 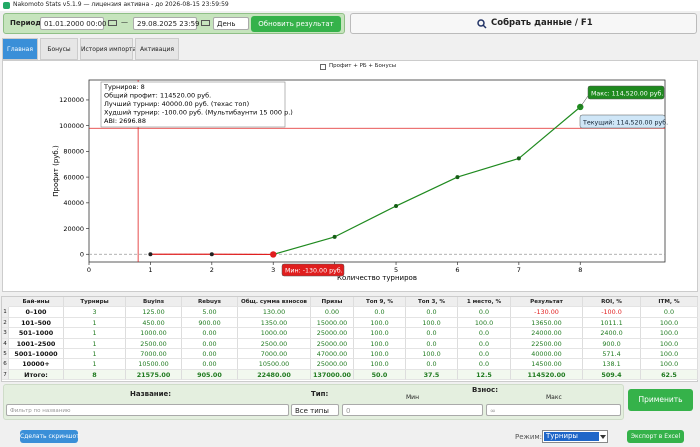 What do you see at coordinates (612, 375) in the screenshot?
I see `table-cell: 509.4` at bounding box center [612, 375].